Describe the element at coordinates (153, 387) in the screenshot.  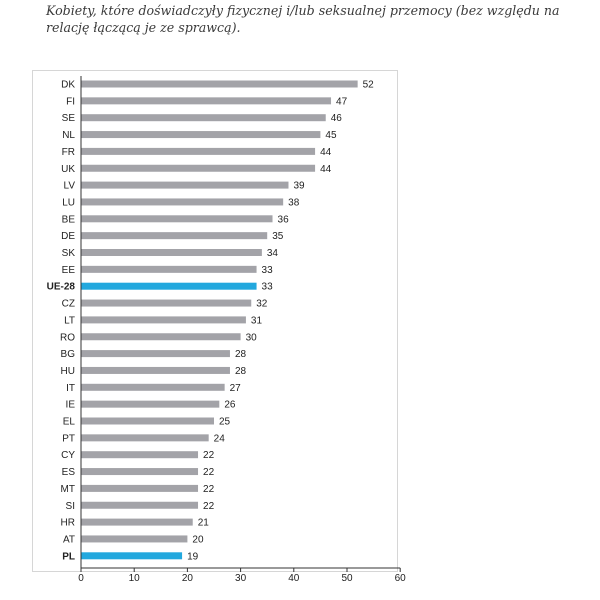
I see `bar-it` at that location.